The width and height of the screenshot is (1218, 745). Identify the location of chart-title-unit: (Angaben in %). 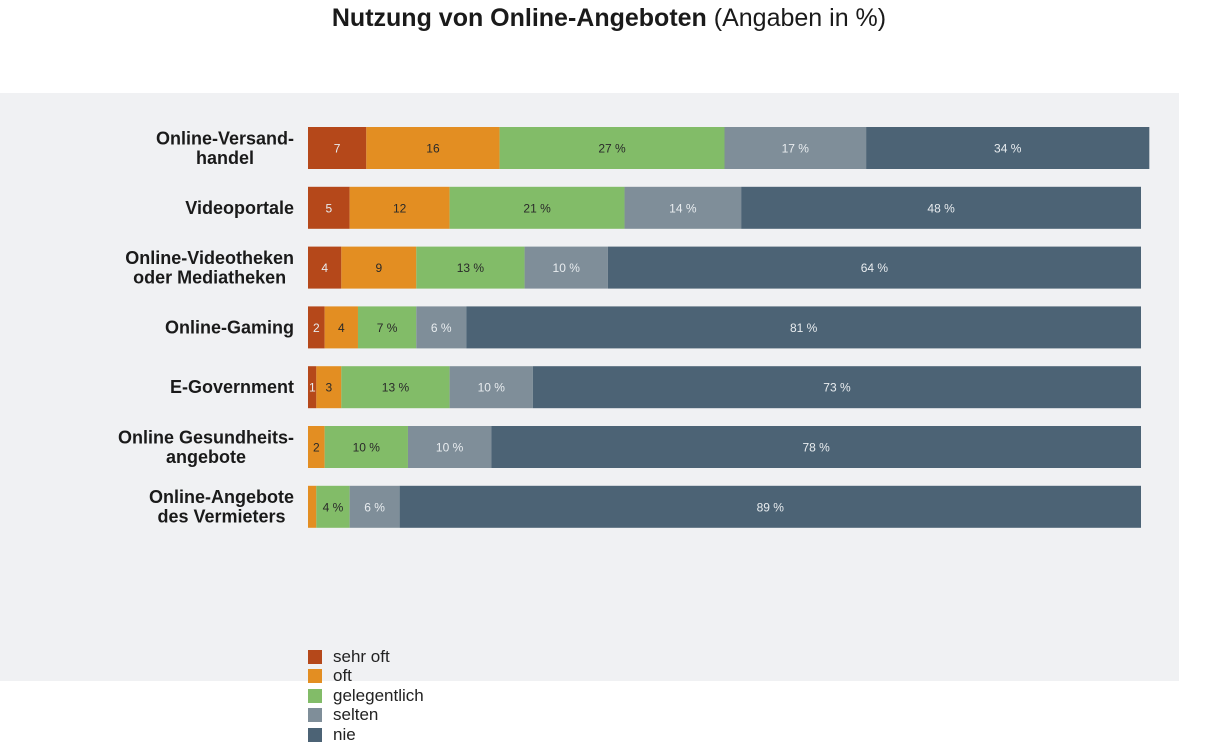
(800, 18).